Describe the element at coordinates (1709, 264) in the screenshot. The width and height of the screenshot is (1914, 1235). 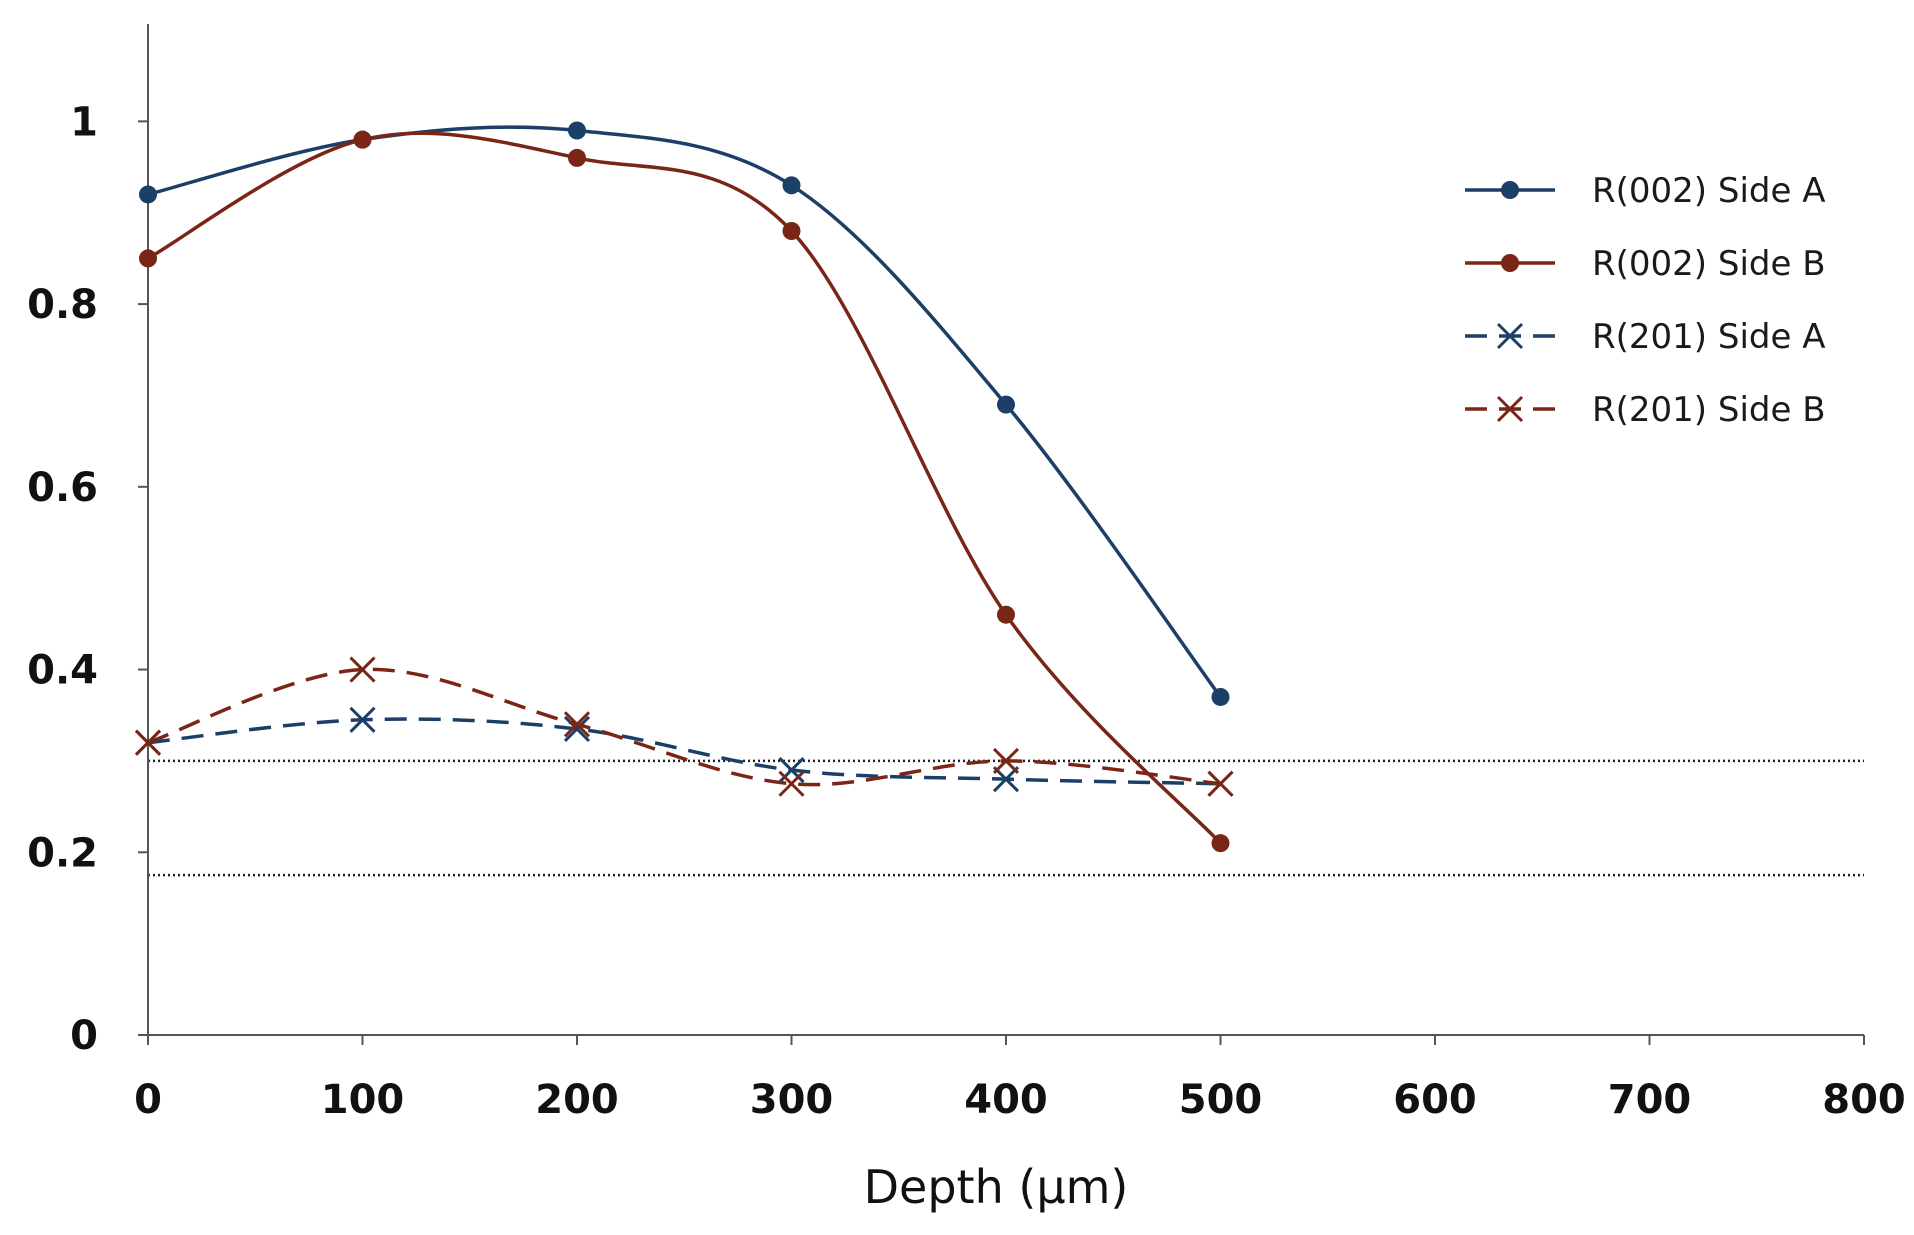
I see `legend-label: R(002) Side B` at that location.